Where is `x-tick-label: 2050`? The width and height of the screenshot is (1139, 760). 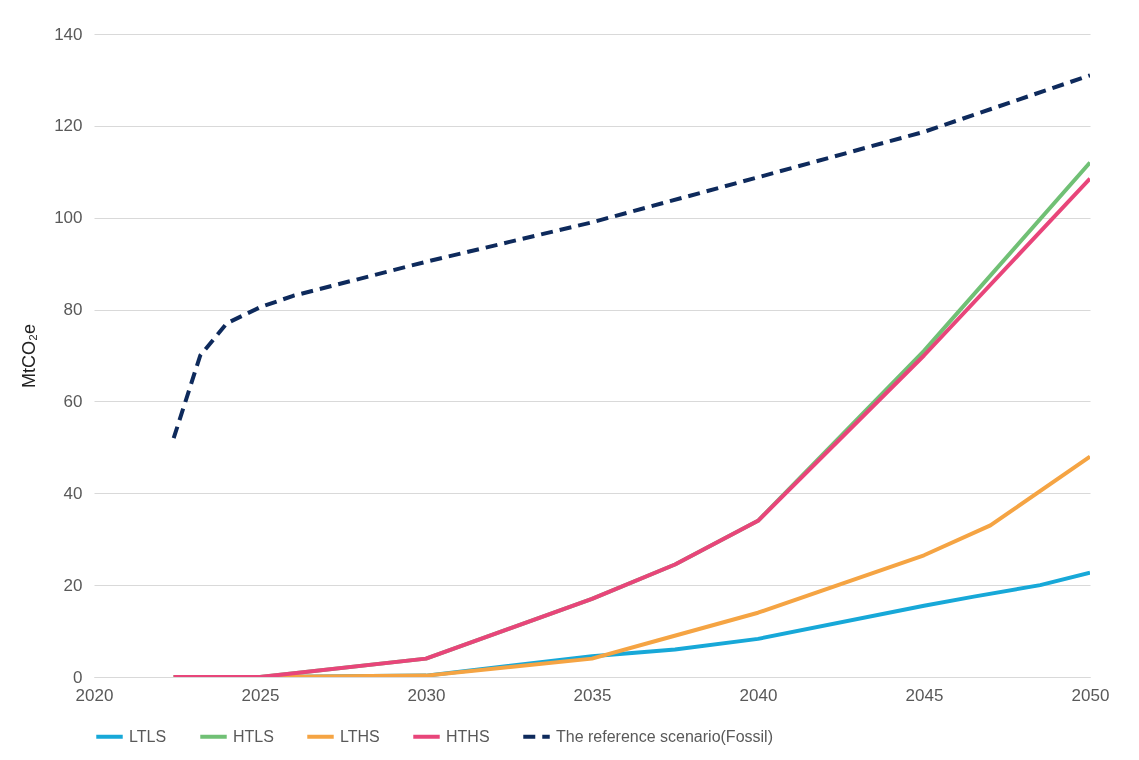
x-tick-label: 2050 is located at coordinates (1090, 695).